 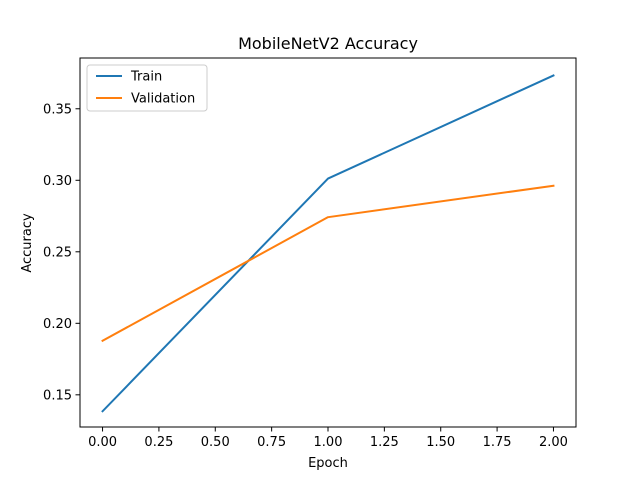 I want to click on x-tick-label: 1.75, so click(x=497, y=442).